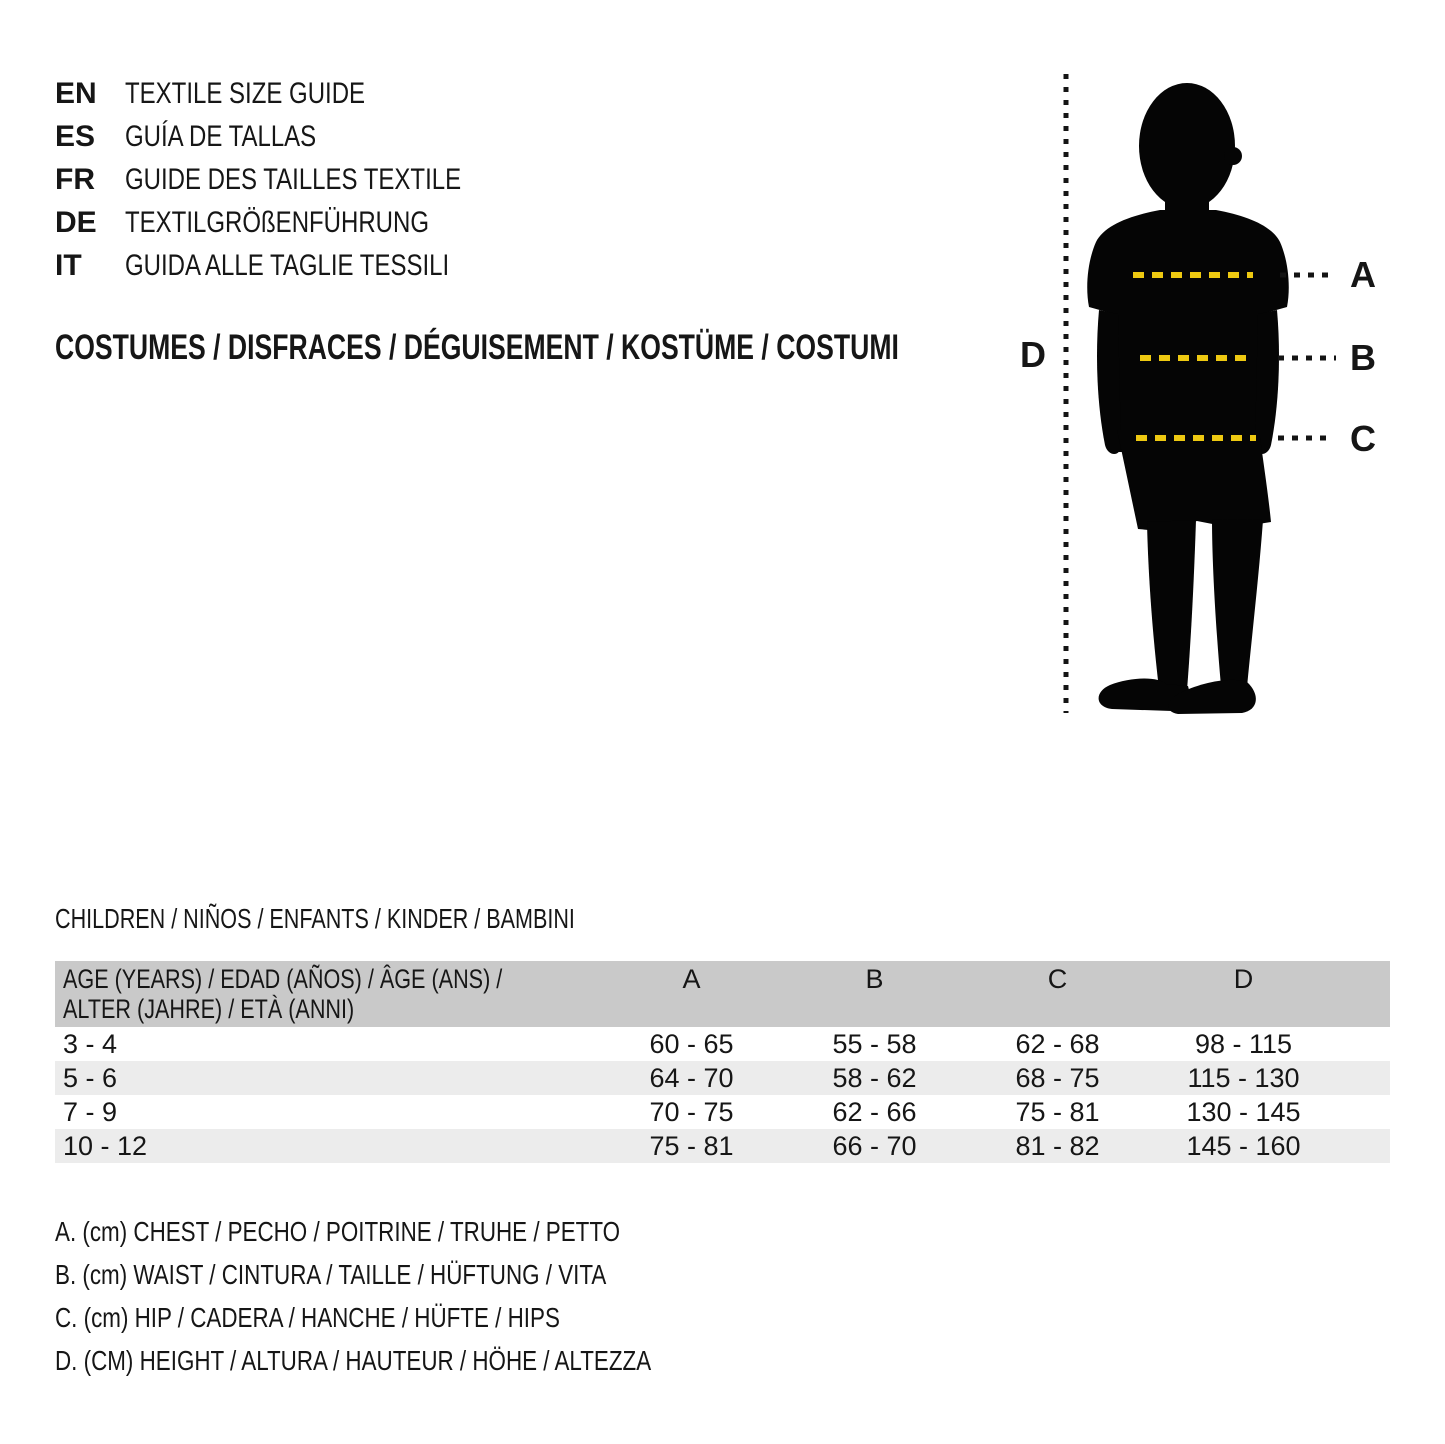 The height and width of the screenshot is (1444, 1445). I want to click on language-code: EN, so click(76, 93).